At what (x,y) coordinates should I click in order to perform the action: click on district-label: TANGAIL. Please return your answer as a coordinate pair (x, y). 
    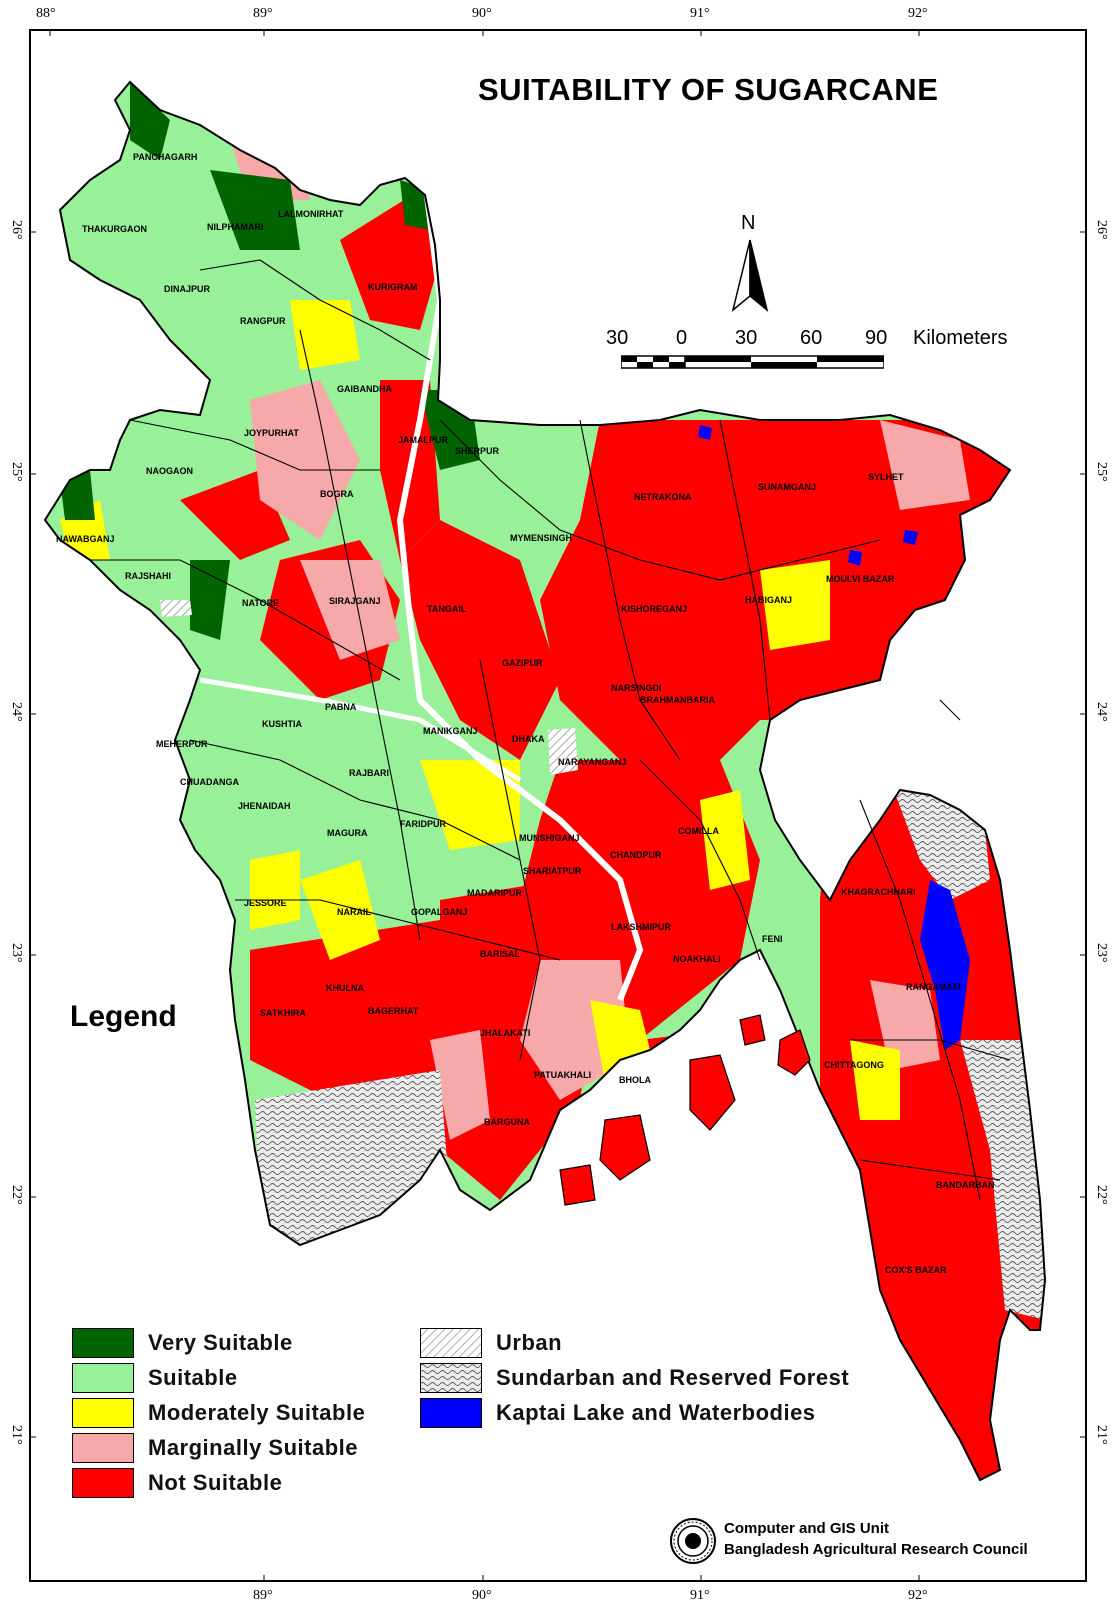
    Looking at the image, I should click on (447, 609).